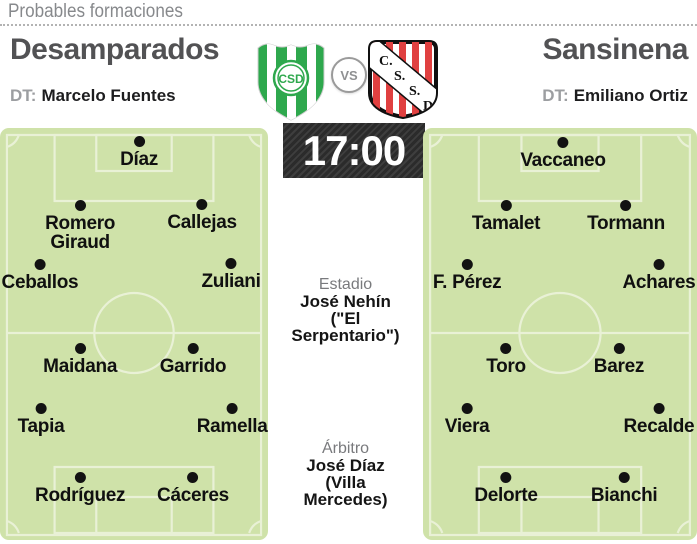 This screenshot has height=544, width=697. I want to click on player-marker: Tamalet, so click(506, 216).